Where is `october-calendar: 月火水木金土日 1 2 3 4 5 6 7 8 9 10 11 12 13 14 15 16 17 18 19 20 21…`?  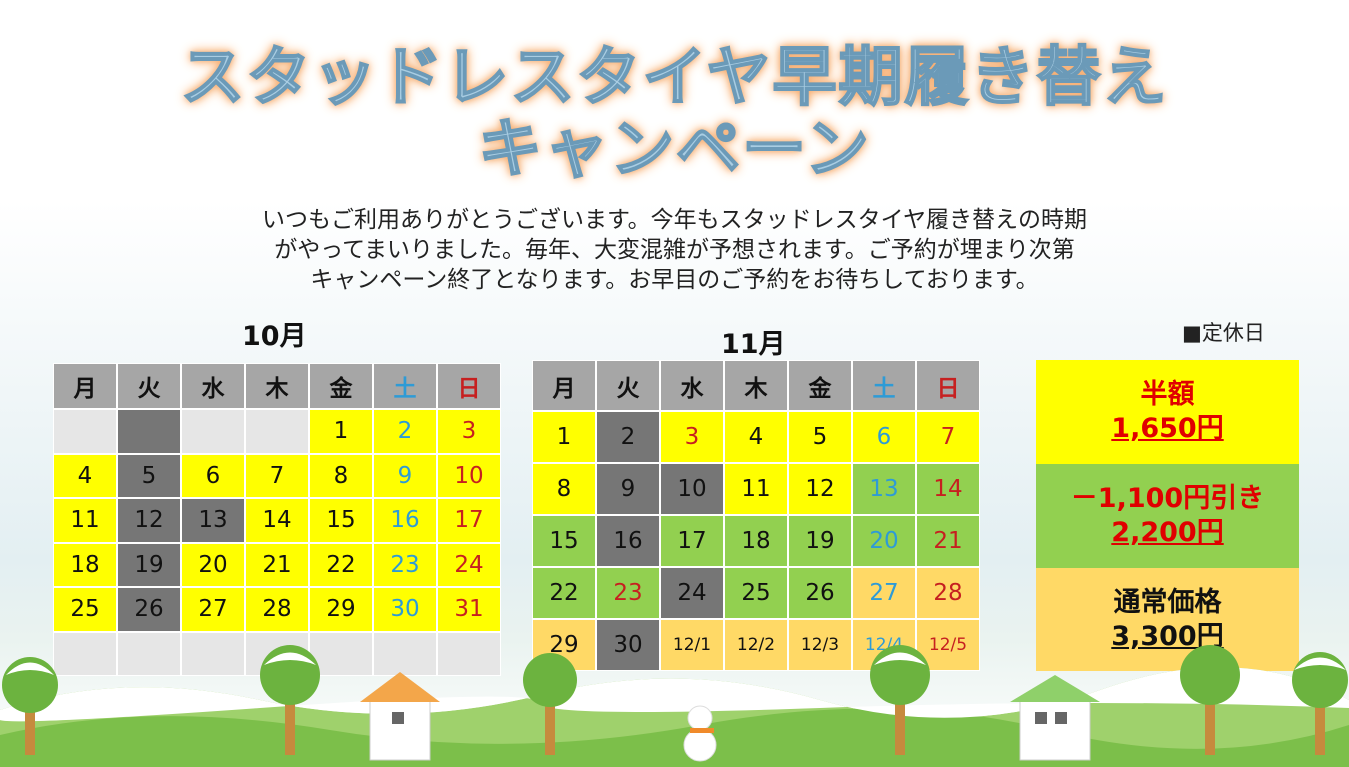 october-calendar: 月火水木金土日 1 2 3 4 5 6 7 8 9 10 11 12 13 14 15 16 17 18 19 20 21… is located at coordinates (277, 519).